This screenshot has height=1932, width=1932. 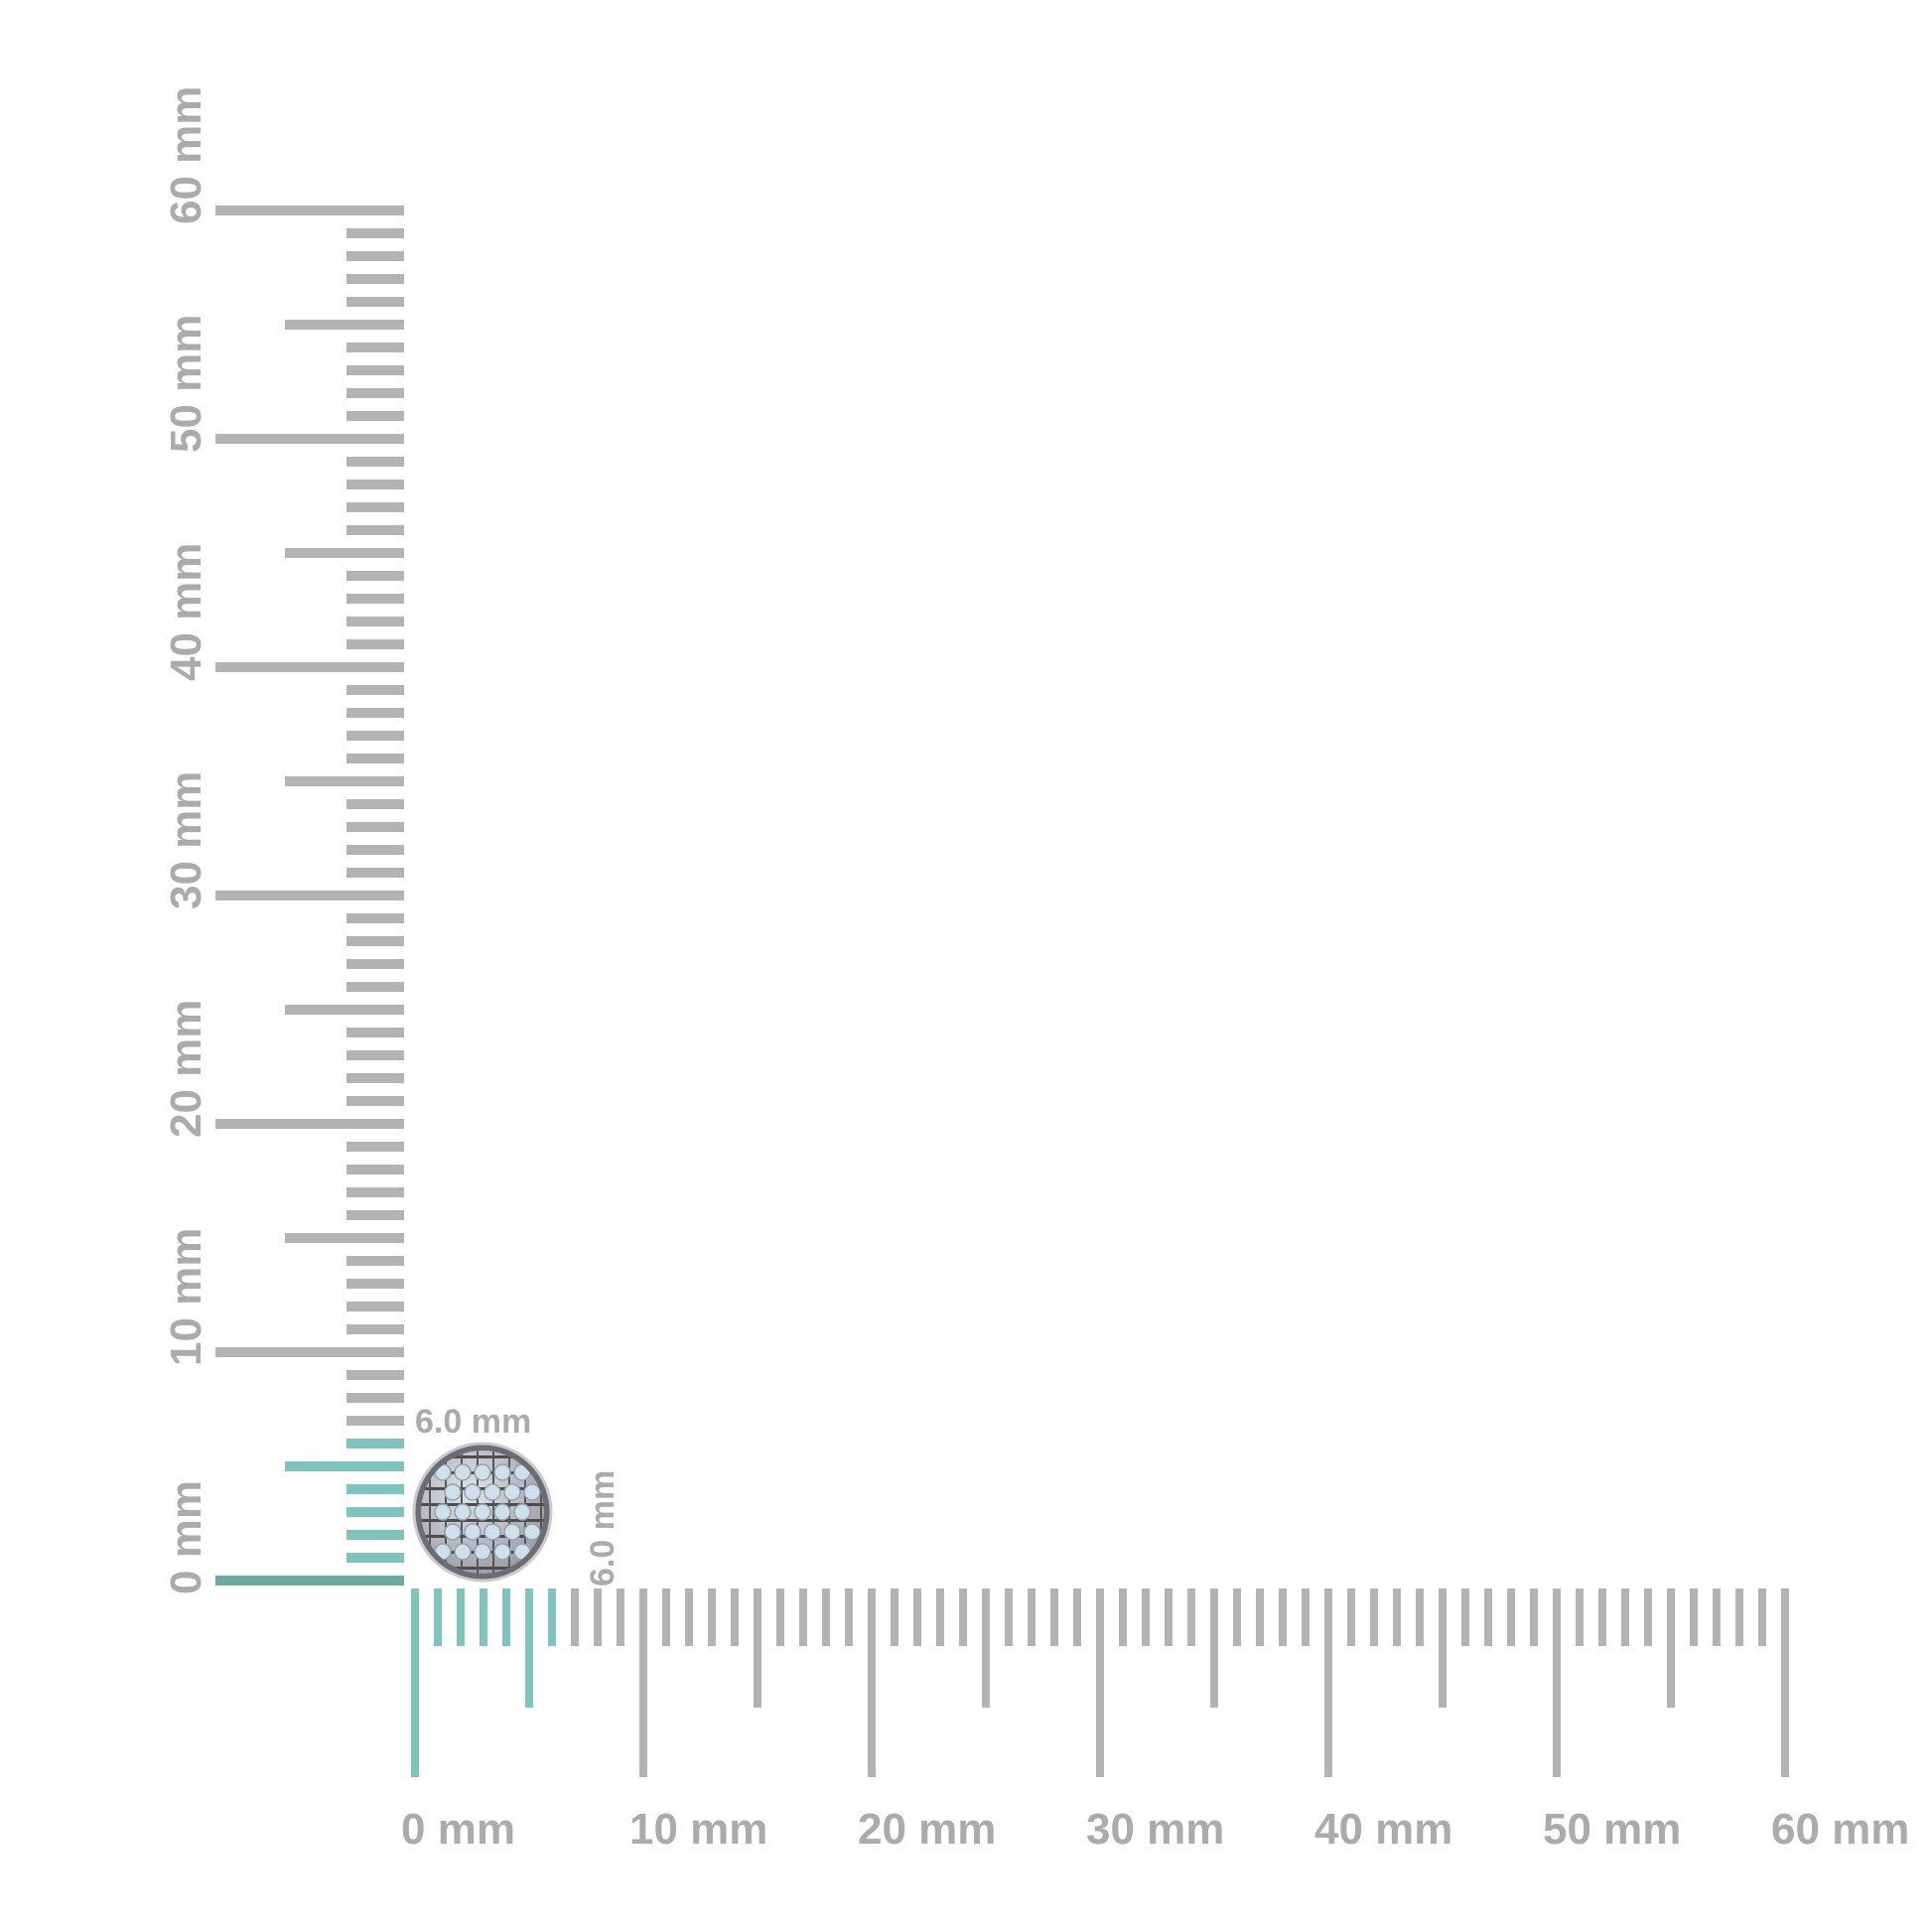 What do you see at coordinates (1602, 1617) in the screenshot?
I see `tick-h-52mm` at bounding box center [1602, 1617].